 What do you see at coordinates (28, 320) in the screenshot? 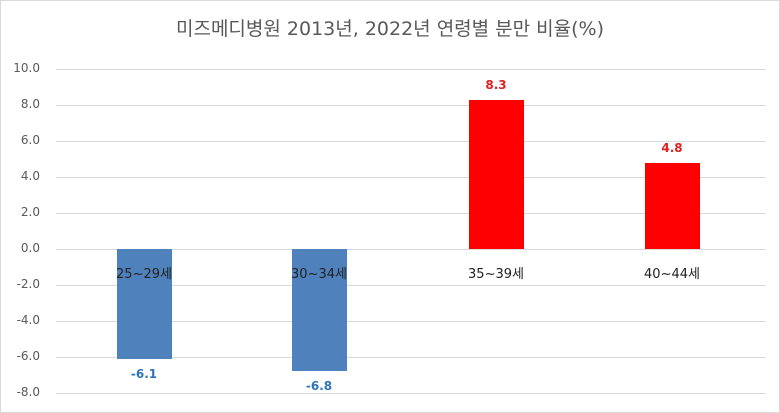
I see `y-tick-label: -4.0` at bounding box center [28, 320].